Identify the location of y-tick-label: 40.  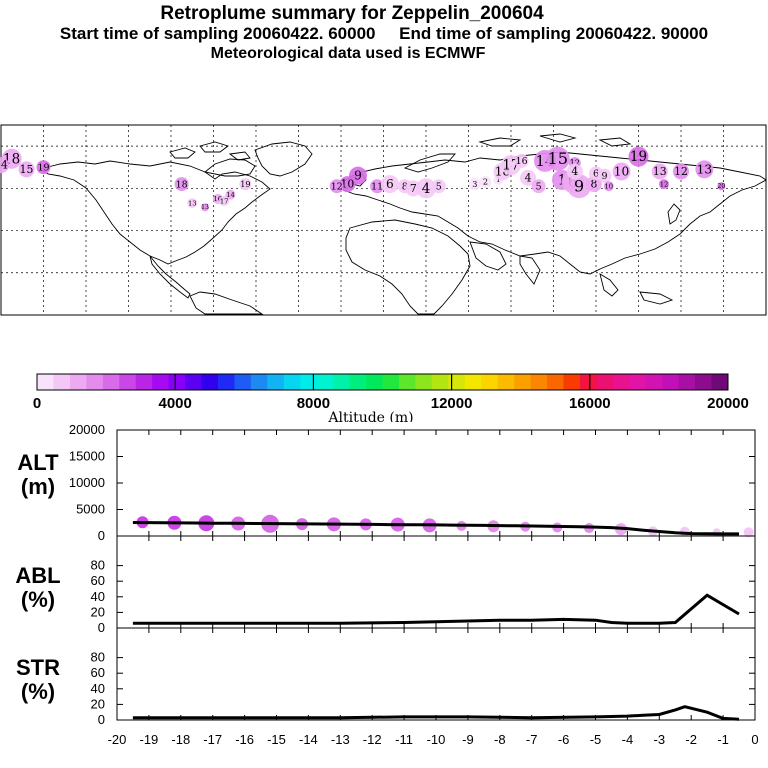
(98, 596).